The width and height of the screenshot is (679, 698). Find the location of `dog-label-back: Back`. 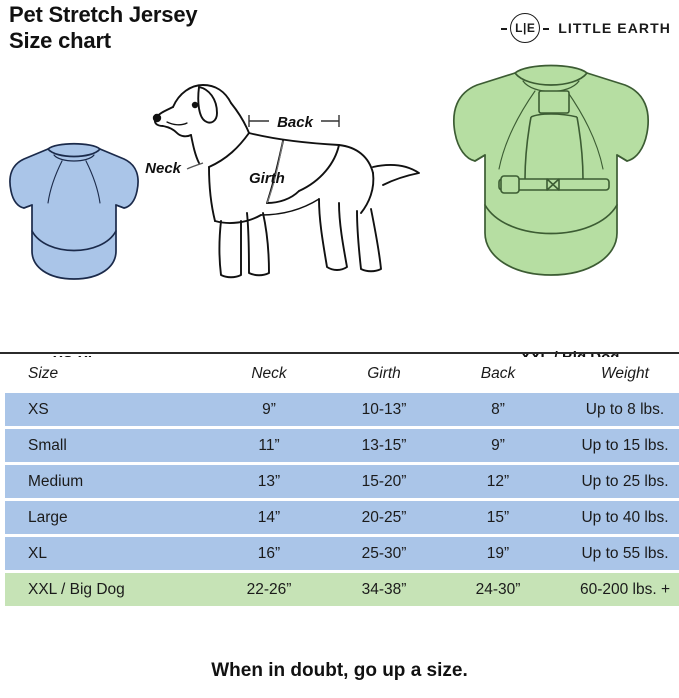

dog-label-back: Back is located at coordinates (295, 122).